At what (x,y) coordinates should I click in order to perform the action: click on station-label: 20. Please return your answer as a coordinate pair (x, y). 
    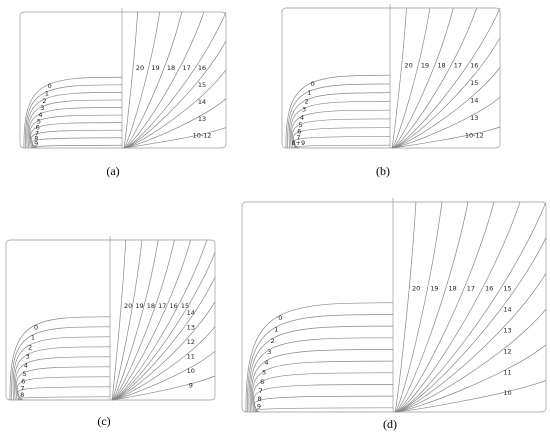
    Looking at the image, I should click on (416, 289).